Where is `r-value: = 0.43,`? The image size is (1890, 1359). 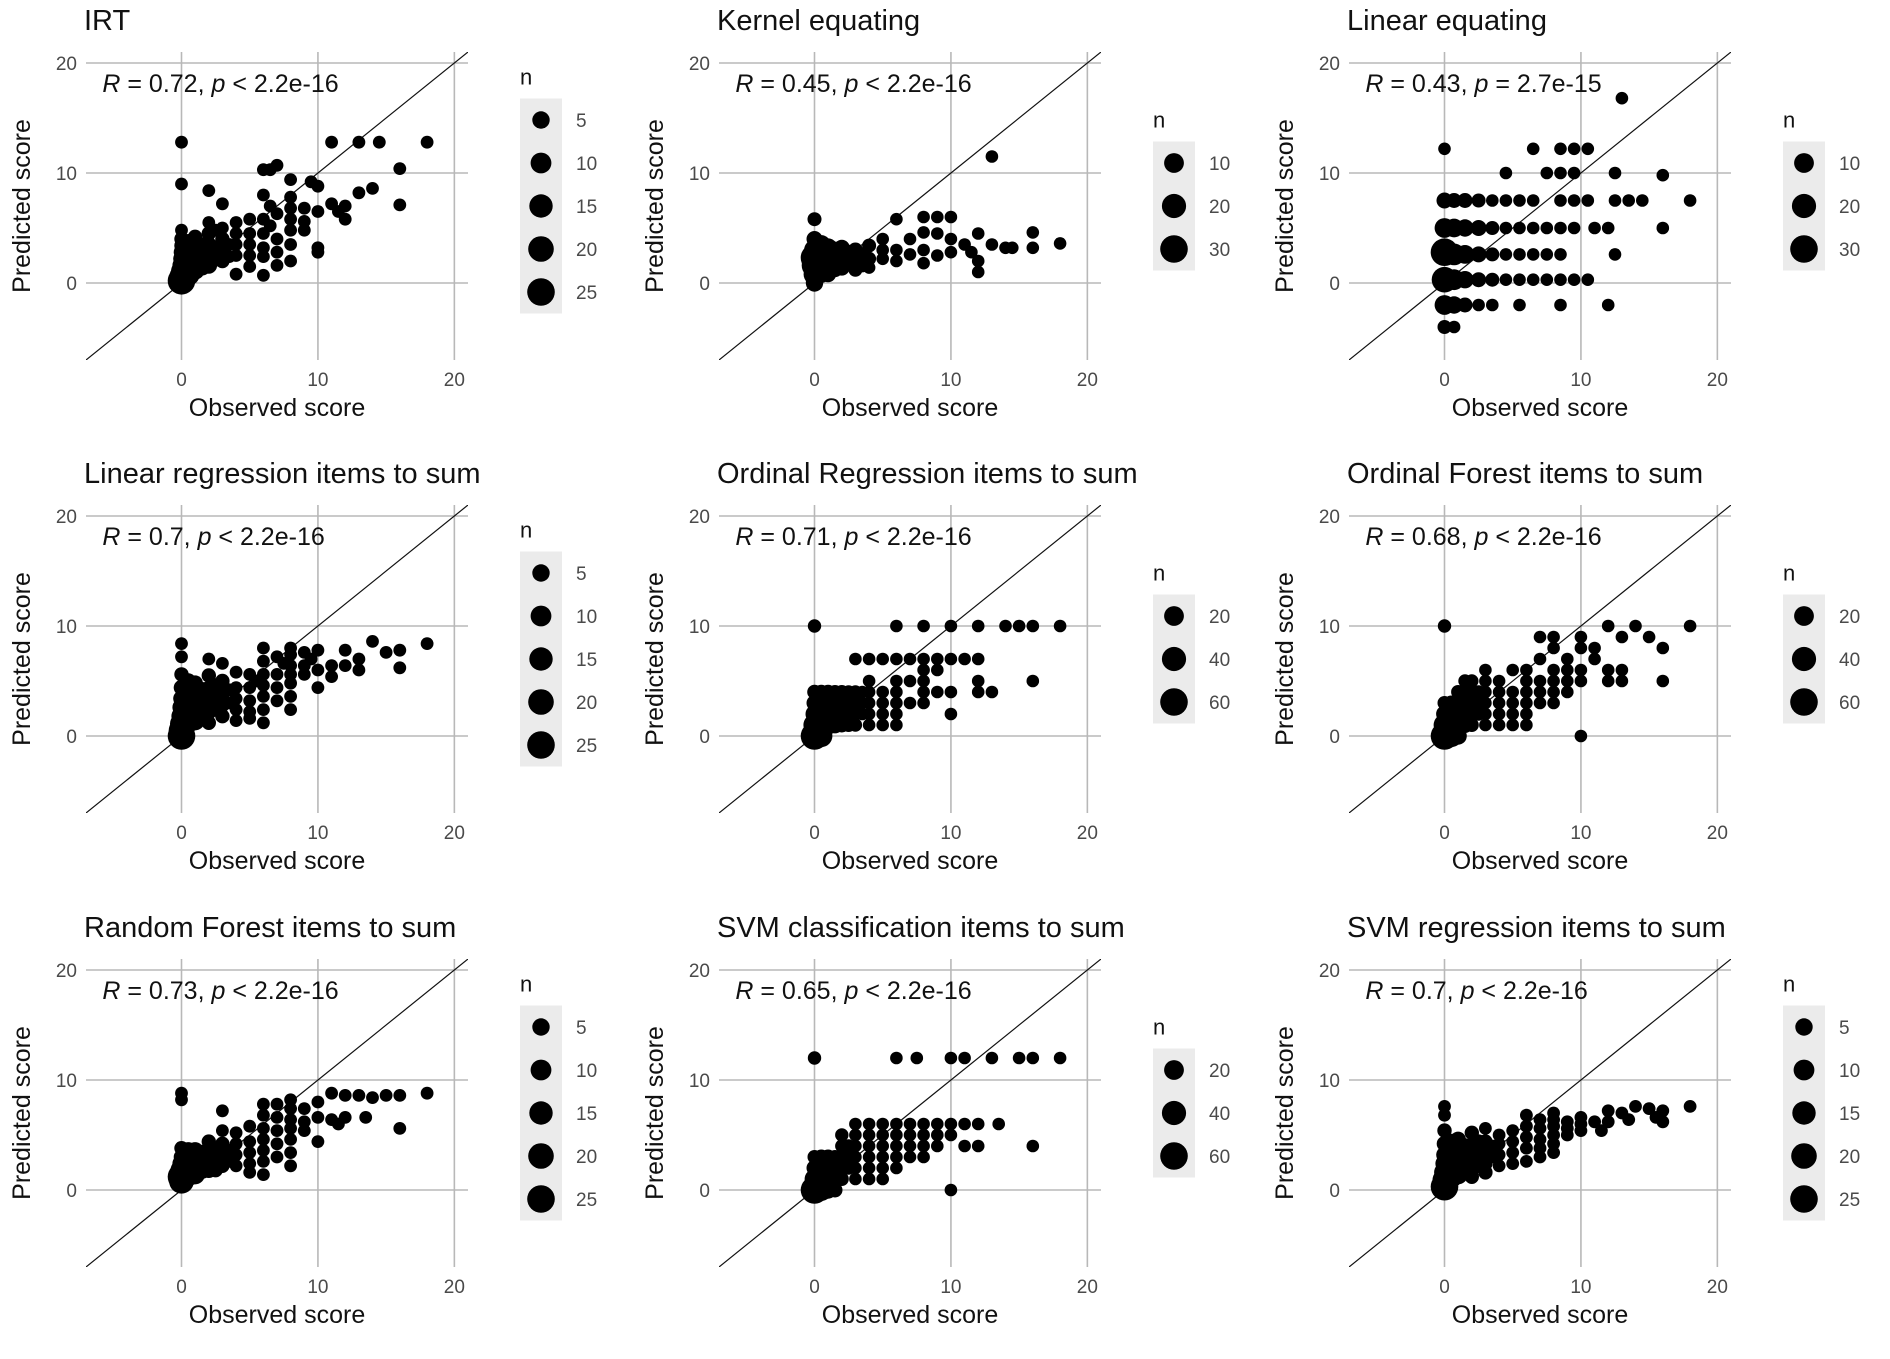
r-value: = 0.43, is located at coordinates (1428, 84).